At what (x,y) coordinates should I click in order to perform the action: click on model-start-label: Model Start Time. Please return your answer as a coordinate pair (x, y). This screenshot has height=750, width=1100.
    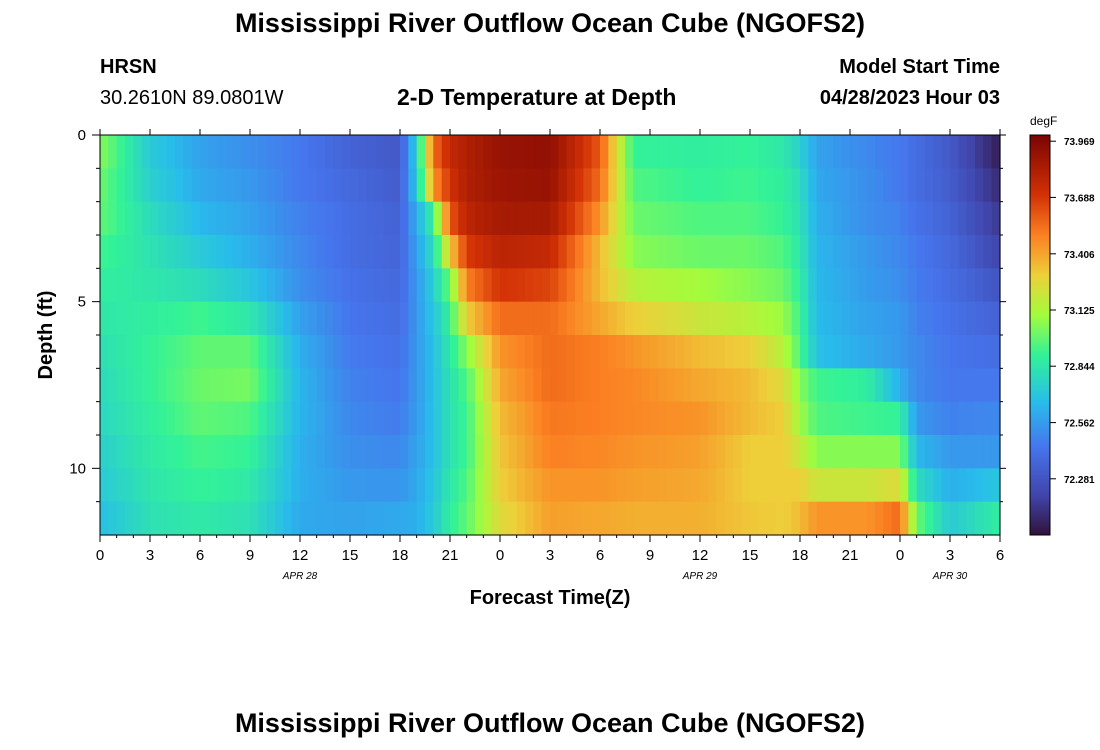
    Looking at the image, I should click on (919, 67).